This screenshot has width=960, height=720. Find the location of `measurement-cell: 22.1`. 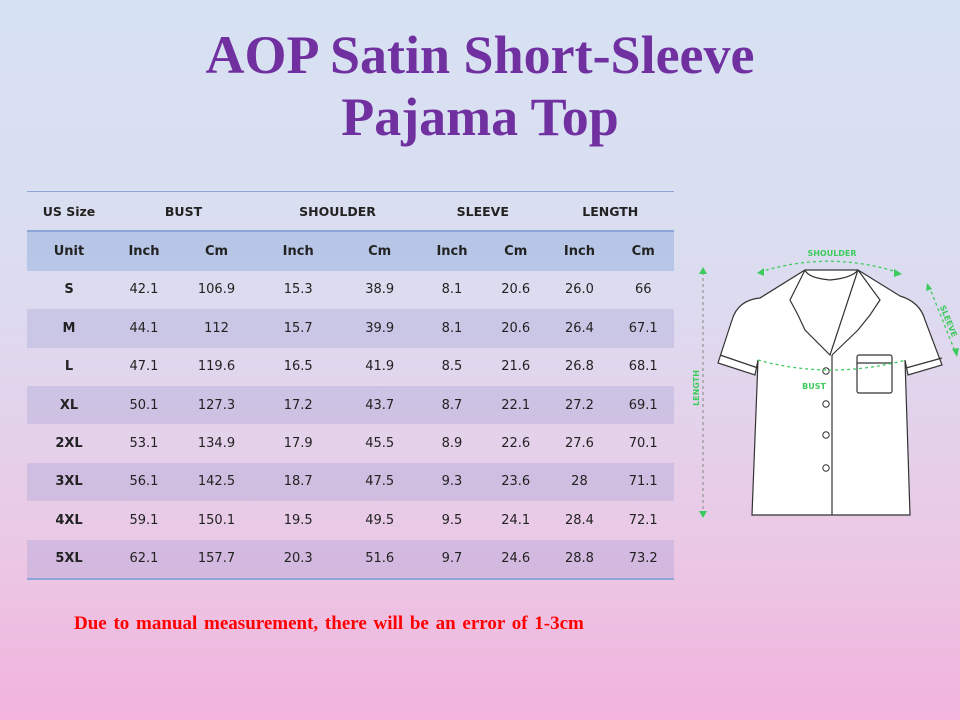

measurement-cell: 22.1 is located at coordinates (516, 405).